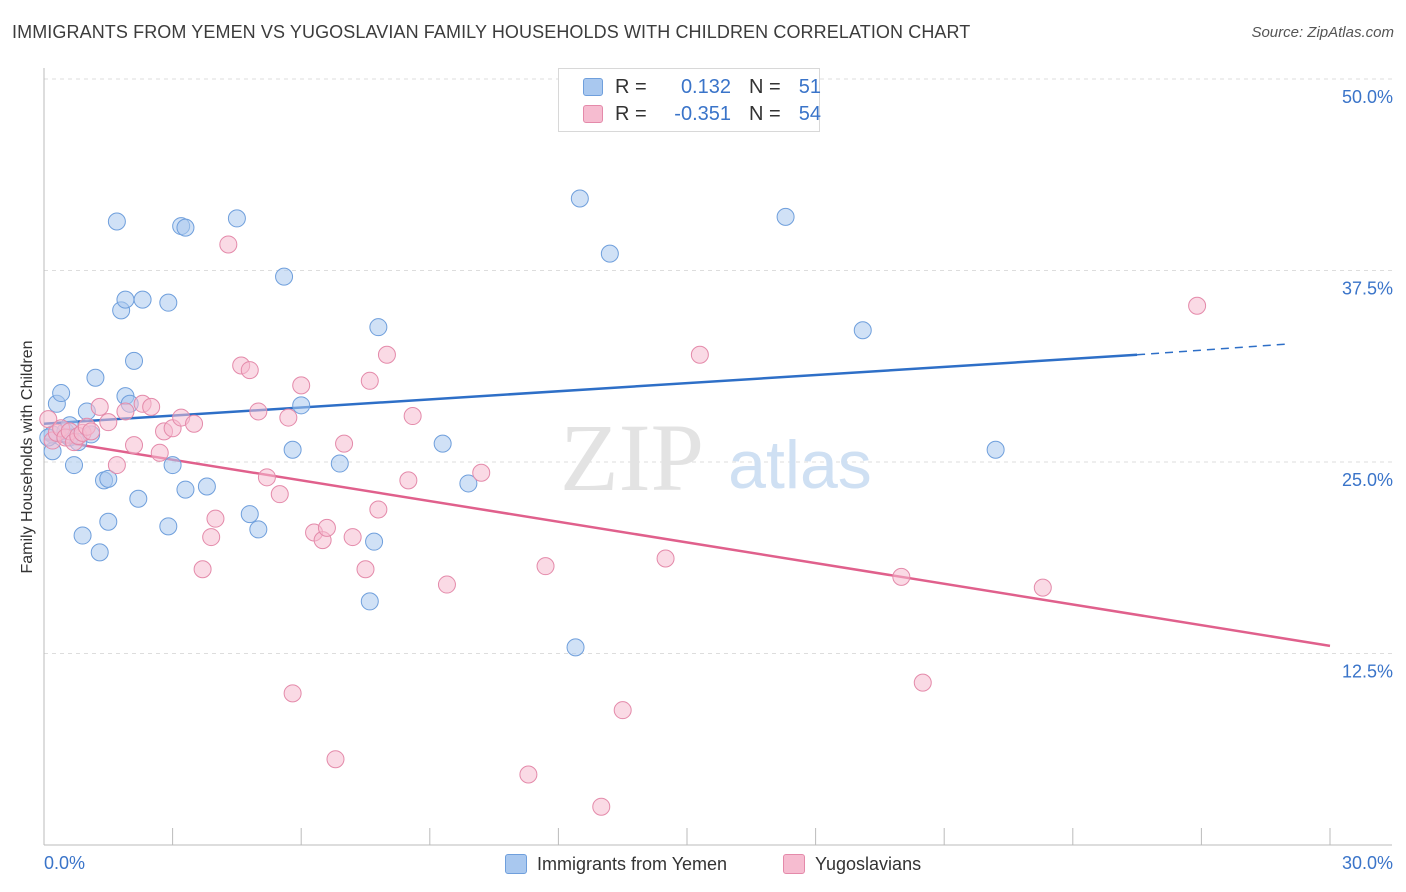 The height and width of the screenshot is (892, 1406). What do you see at coordinates (1212, 349) in the screenshot?
I see `trend-line-yemen-extension` at bounding box center [1212, 349].